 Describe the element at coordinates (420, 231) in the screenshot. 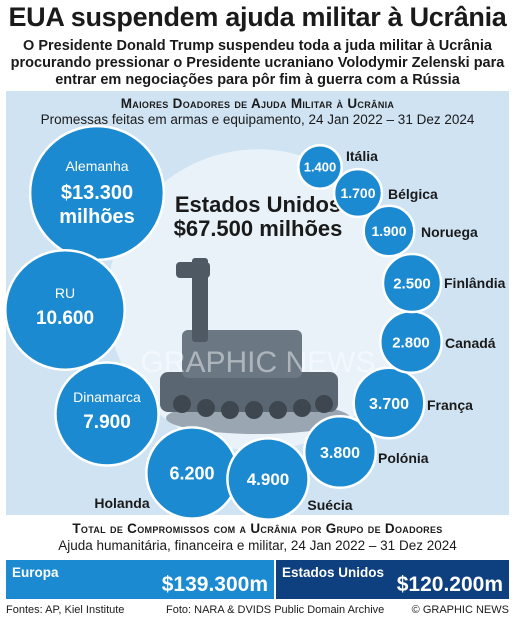

I see `donor-noruega: 1.900 Noruega` at that location.